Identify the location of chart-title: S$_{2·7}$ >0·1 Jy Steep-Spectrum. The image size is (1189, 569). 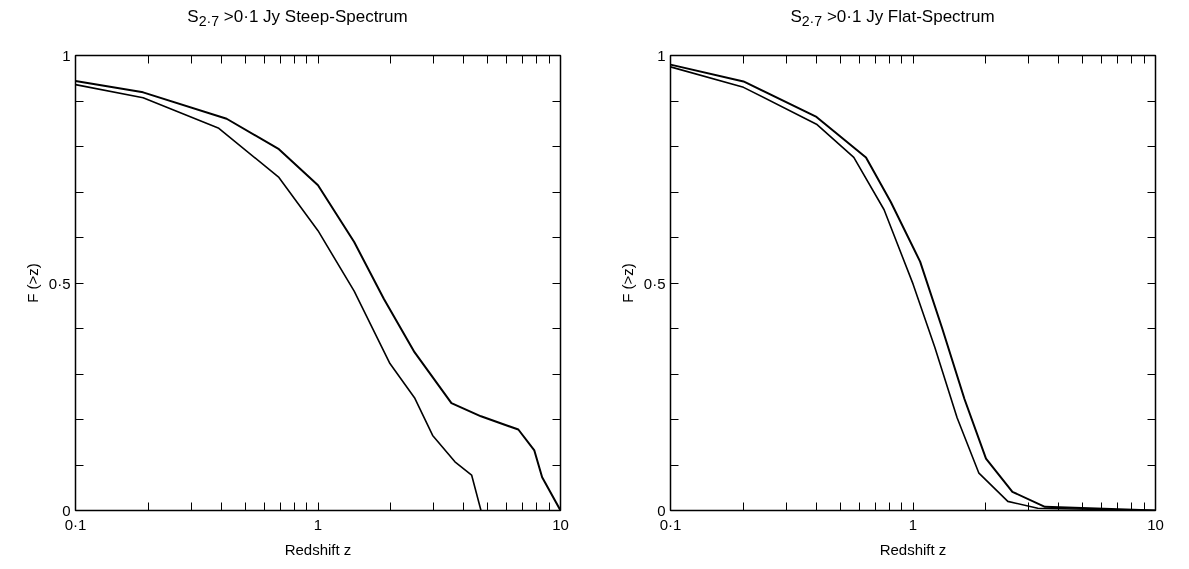
(297, 19).